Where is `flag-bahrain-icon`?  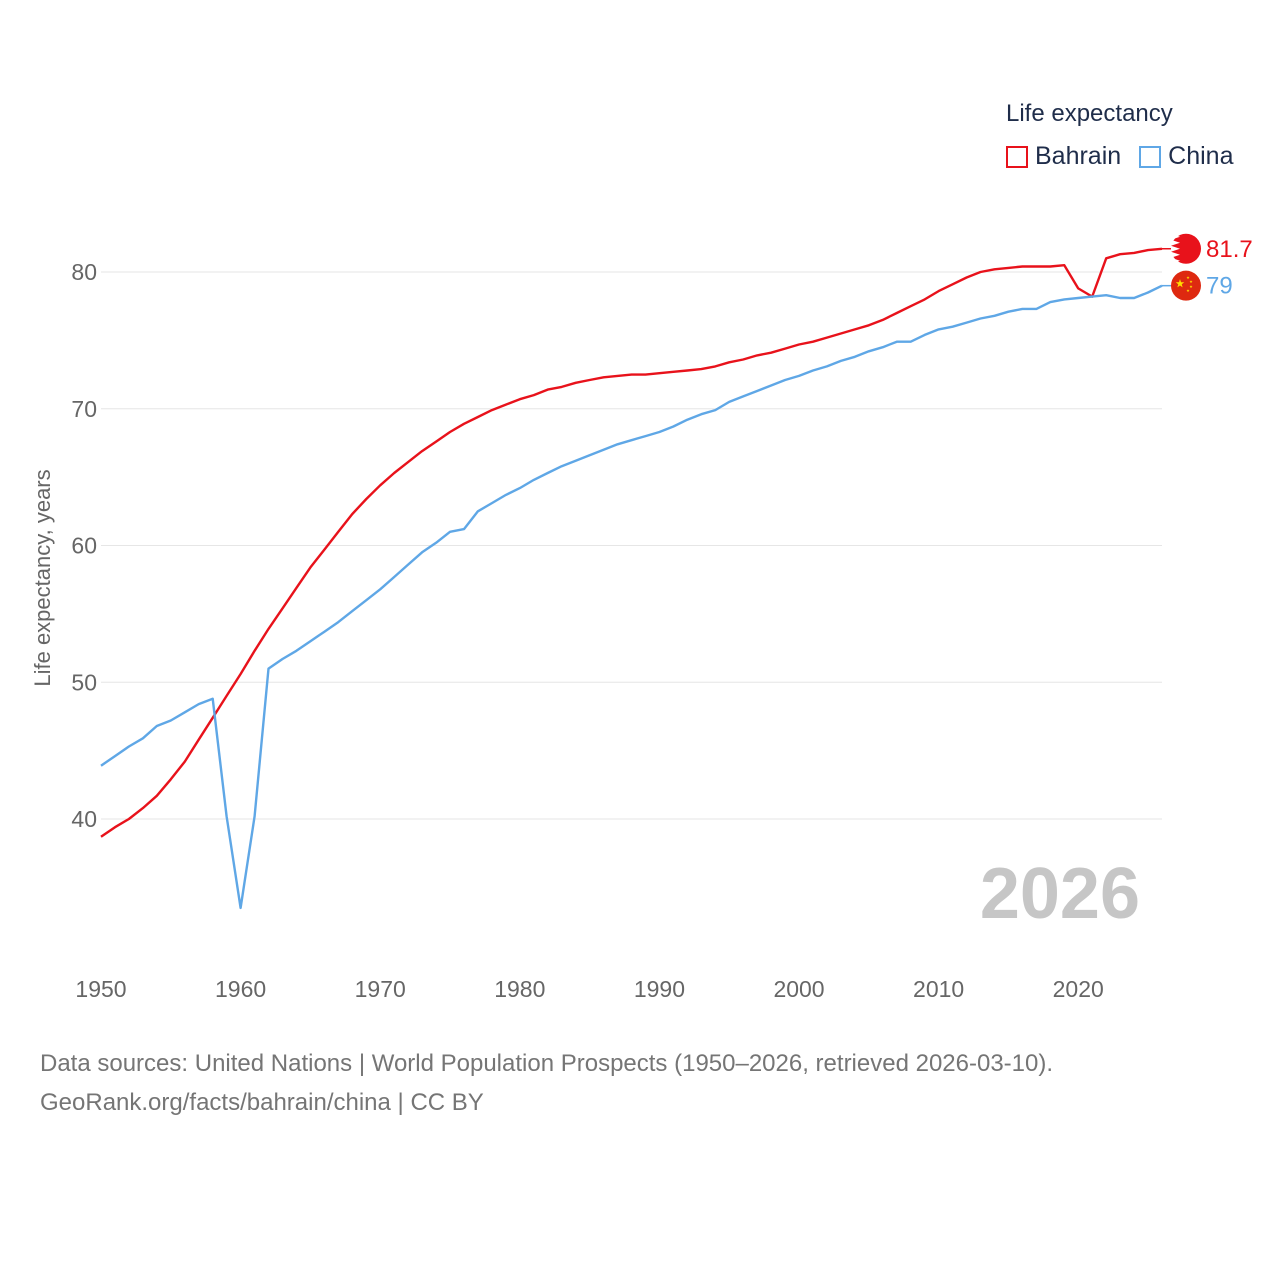
flag-bahrain-icon is located at coordinates (1186, 248).